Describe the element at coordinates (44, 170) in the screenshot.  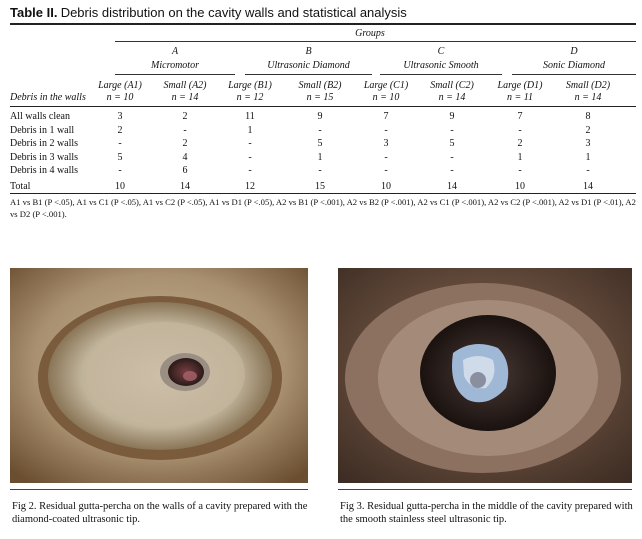
I see `row-label: Debris in 4 walls` at that location.